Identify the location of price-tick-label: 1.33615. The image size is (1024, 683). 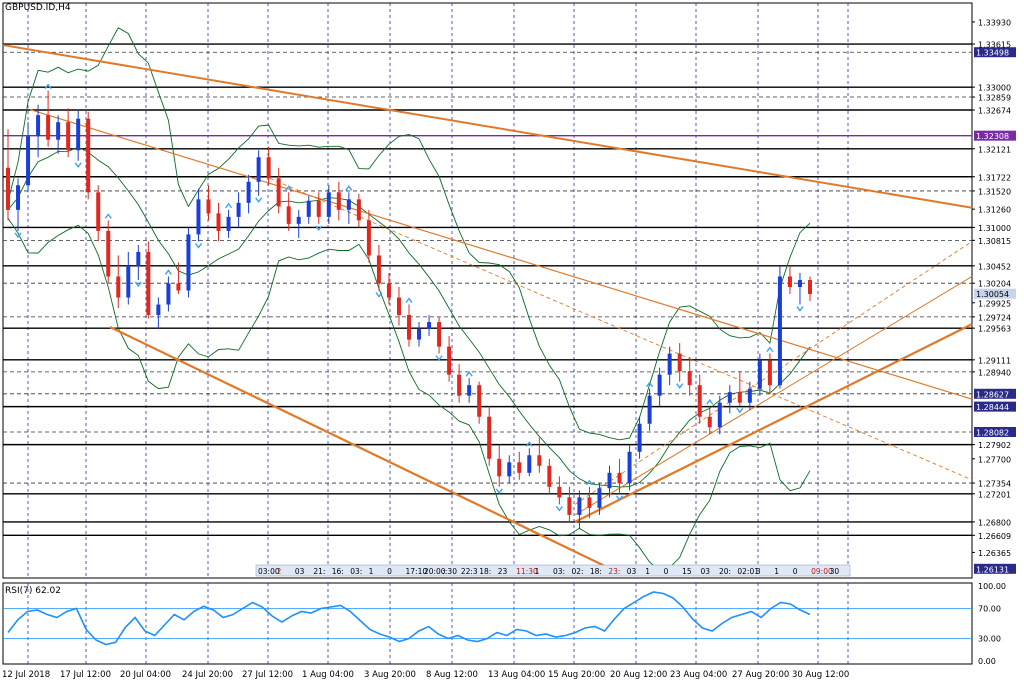
(994, 45).